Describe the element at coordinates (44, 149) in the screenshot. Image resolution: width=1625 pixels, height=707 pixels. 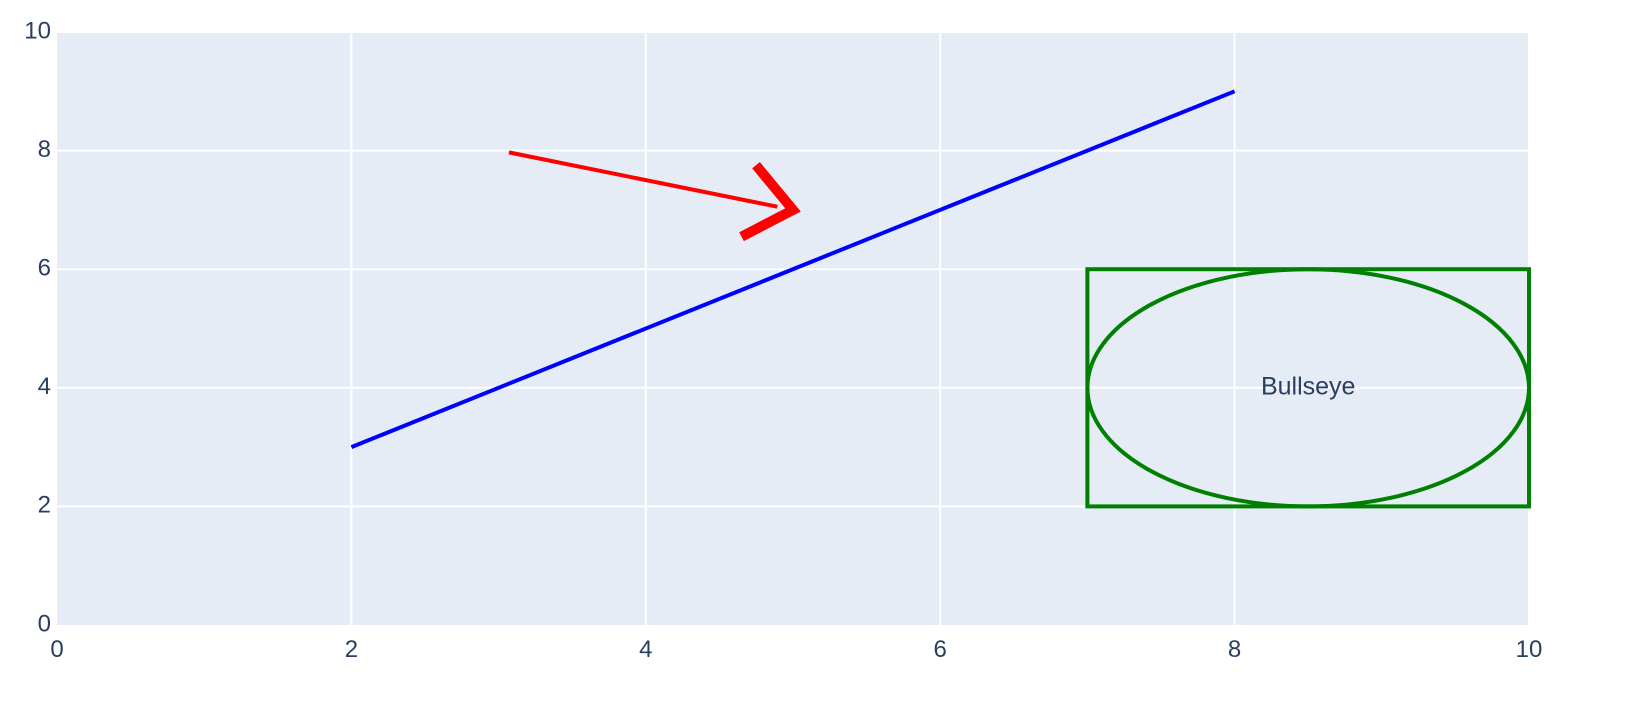
I see `y-tick-label: 8` at that location.